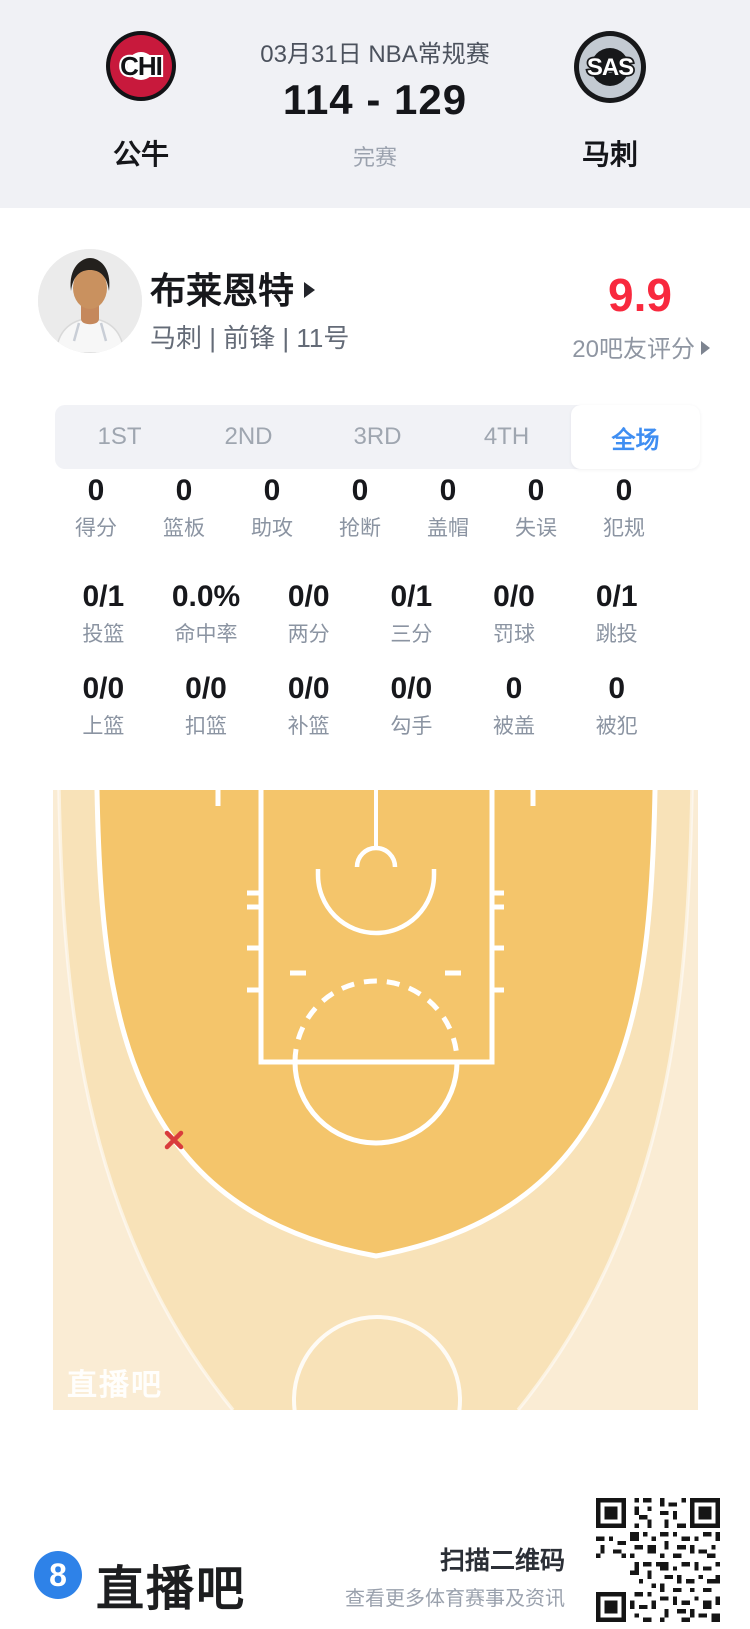 This screenshot has height=1629, width=750. I want to click on away-team-name: 马刺, so click(609, 154).